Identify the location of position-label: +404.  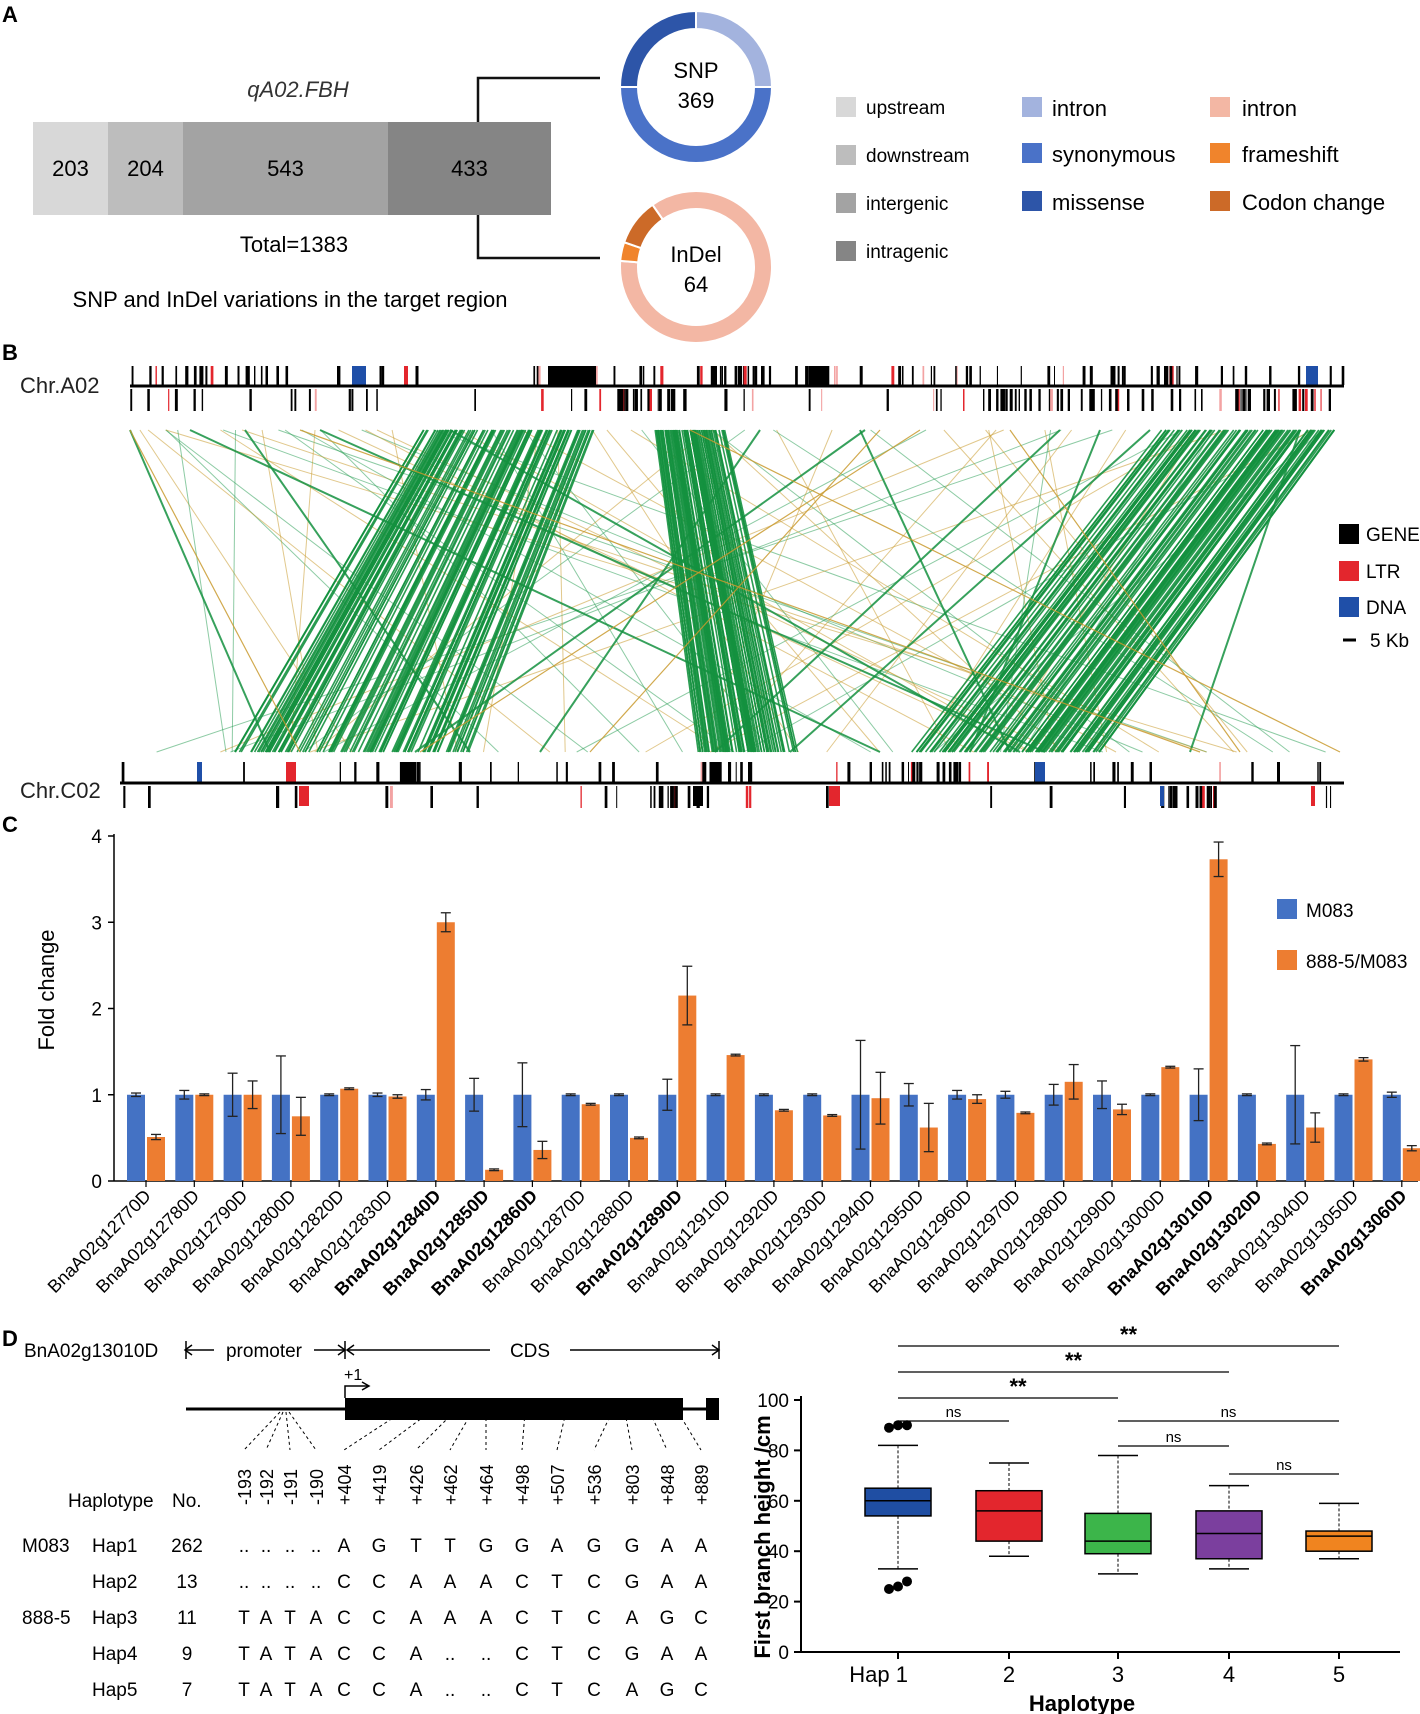
(345, 1484).